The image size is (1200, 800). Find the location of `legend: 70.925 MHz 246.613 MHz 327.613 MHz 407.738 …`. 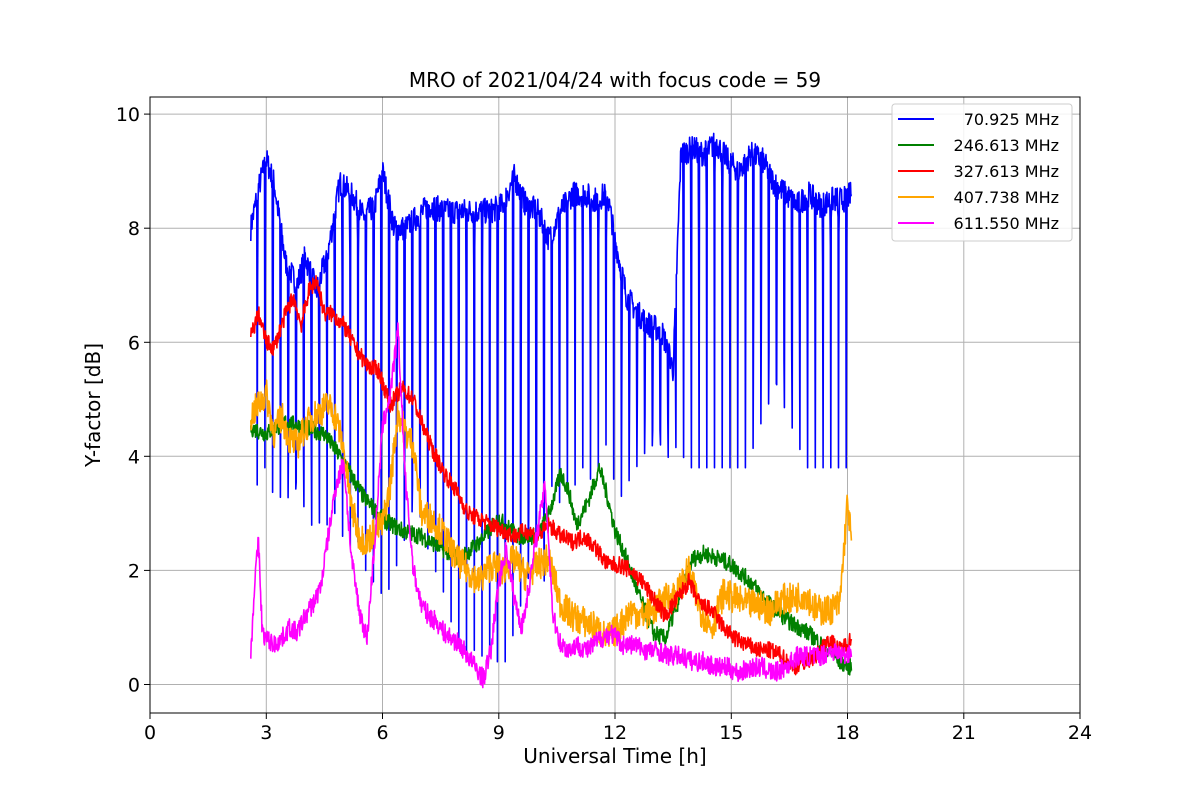

legend: 70.925 MHz 246.613 MHz 327.613 MHz 407.738 … is located at coordinates (982, 172).